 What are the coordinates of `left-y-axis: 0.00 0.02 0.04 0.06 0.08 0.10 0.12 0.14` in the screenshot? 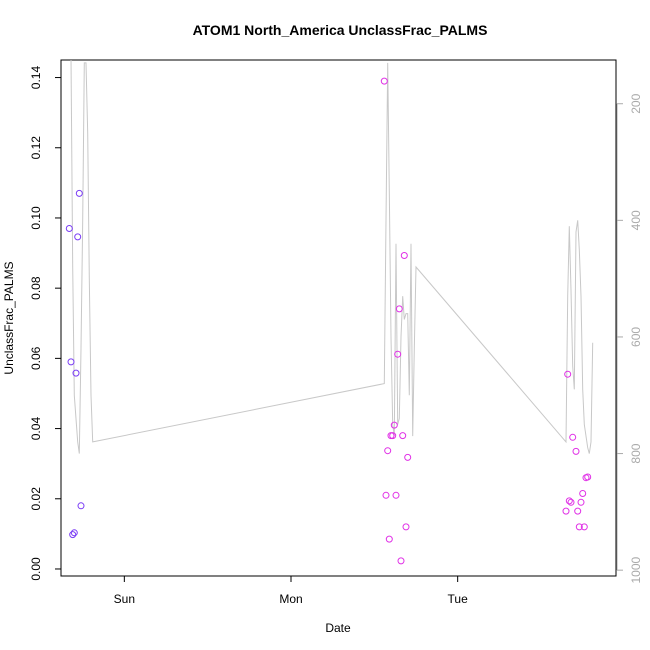 It's located at (45, 323).